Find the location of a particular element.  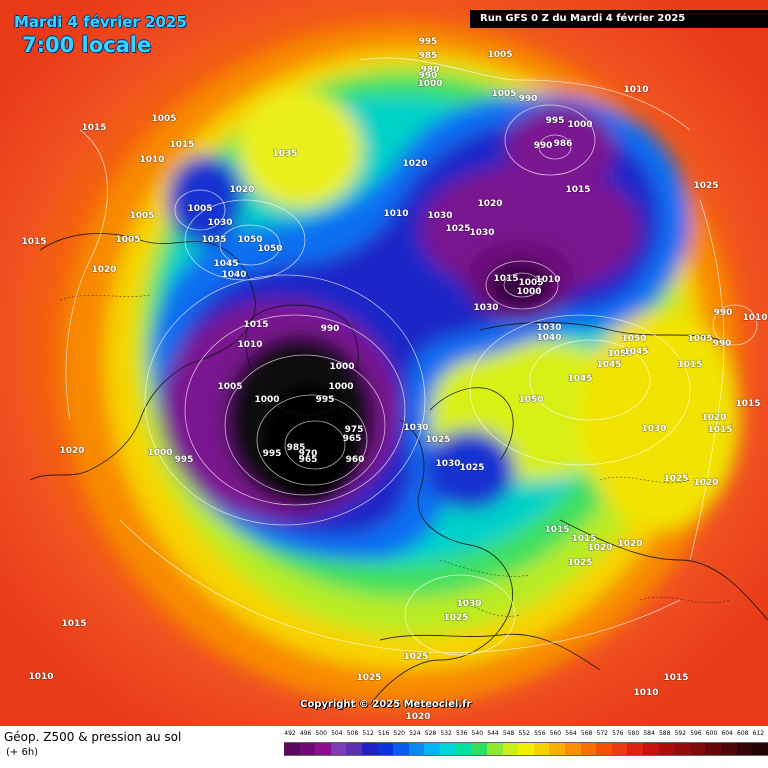

alaska-ridge is located at coordinates (300, 150).